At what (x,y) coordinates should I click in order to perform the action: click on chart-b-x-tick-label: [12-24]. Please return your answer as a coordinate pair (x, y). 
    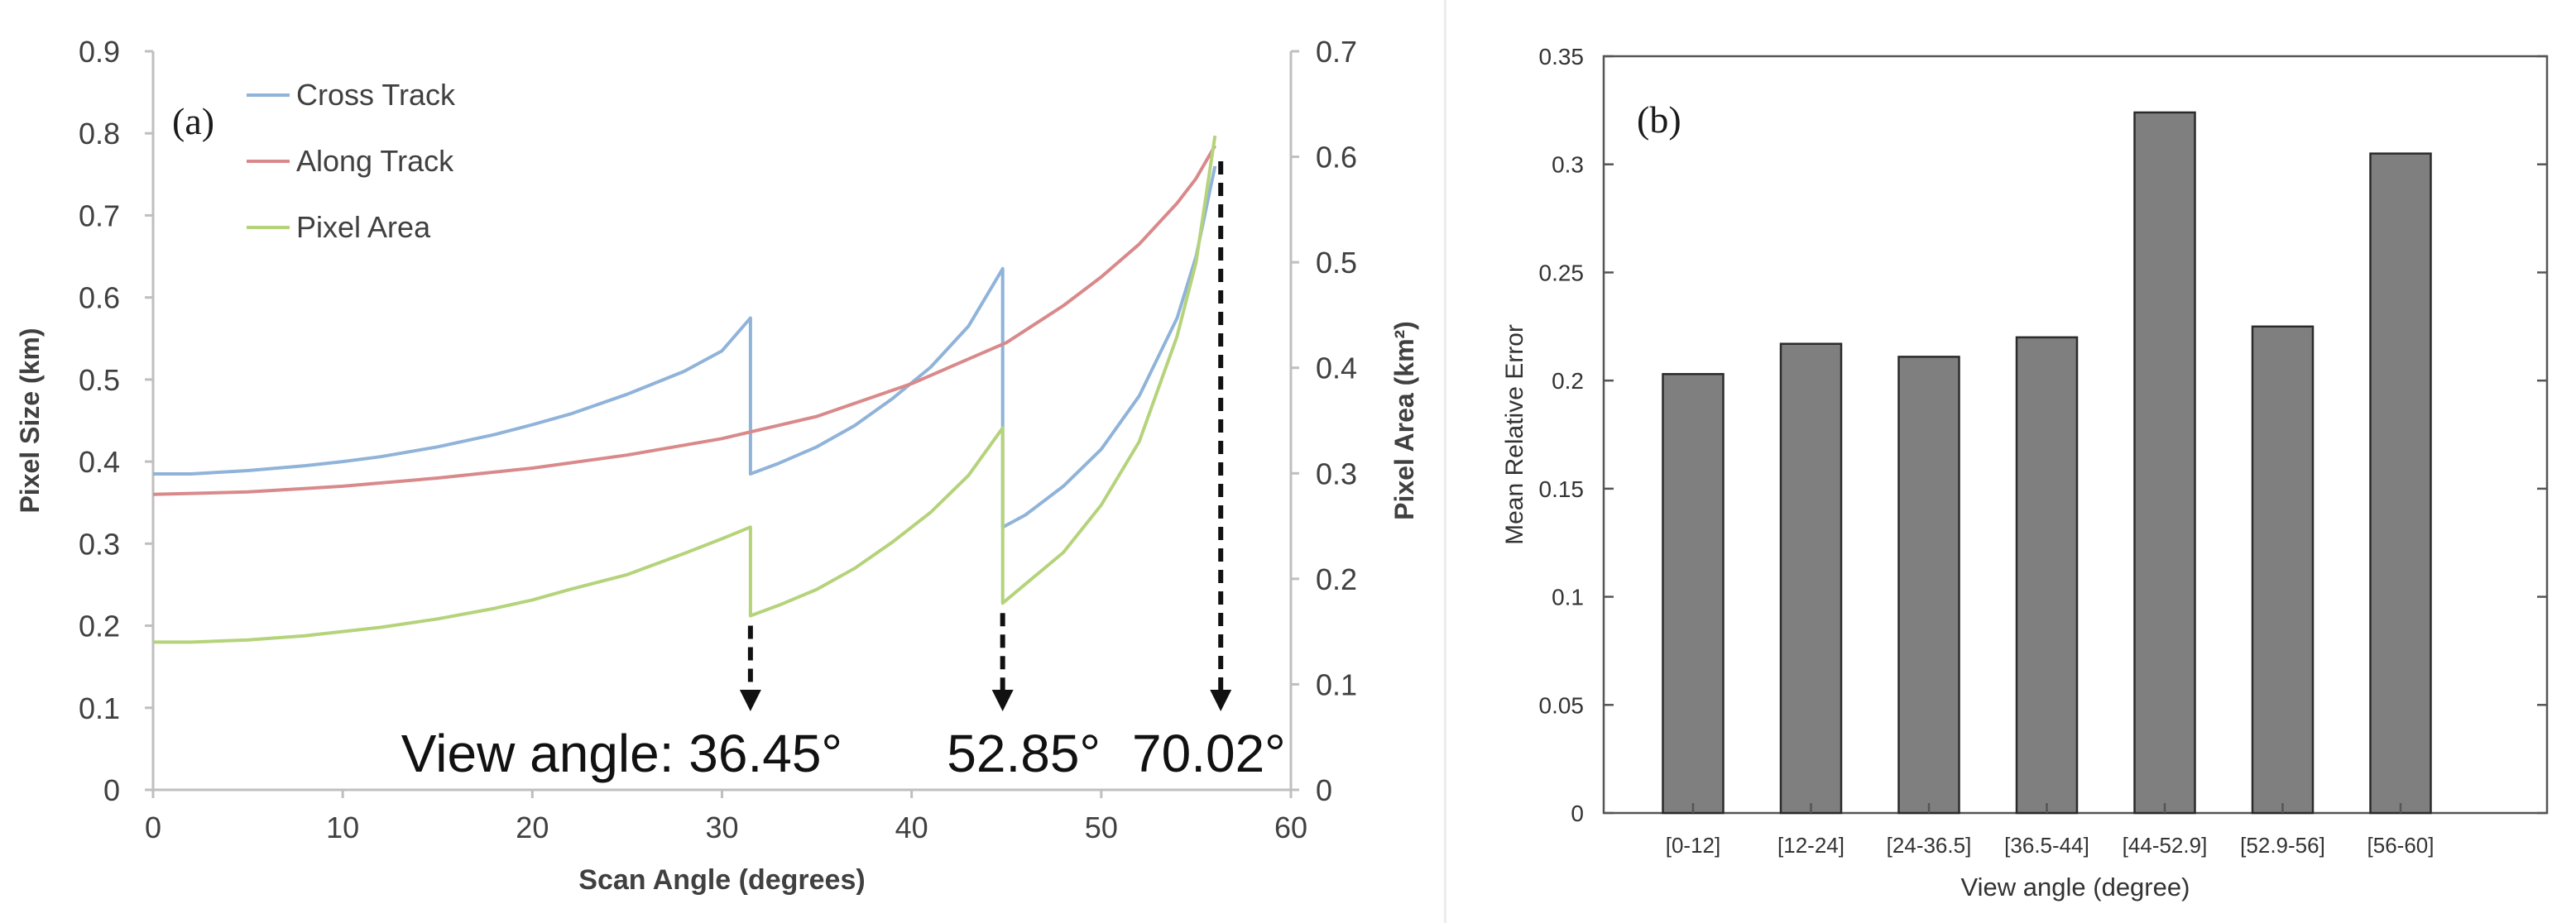
    Looking at the image, I should click on (1810, 845).